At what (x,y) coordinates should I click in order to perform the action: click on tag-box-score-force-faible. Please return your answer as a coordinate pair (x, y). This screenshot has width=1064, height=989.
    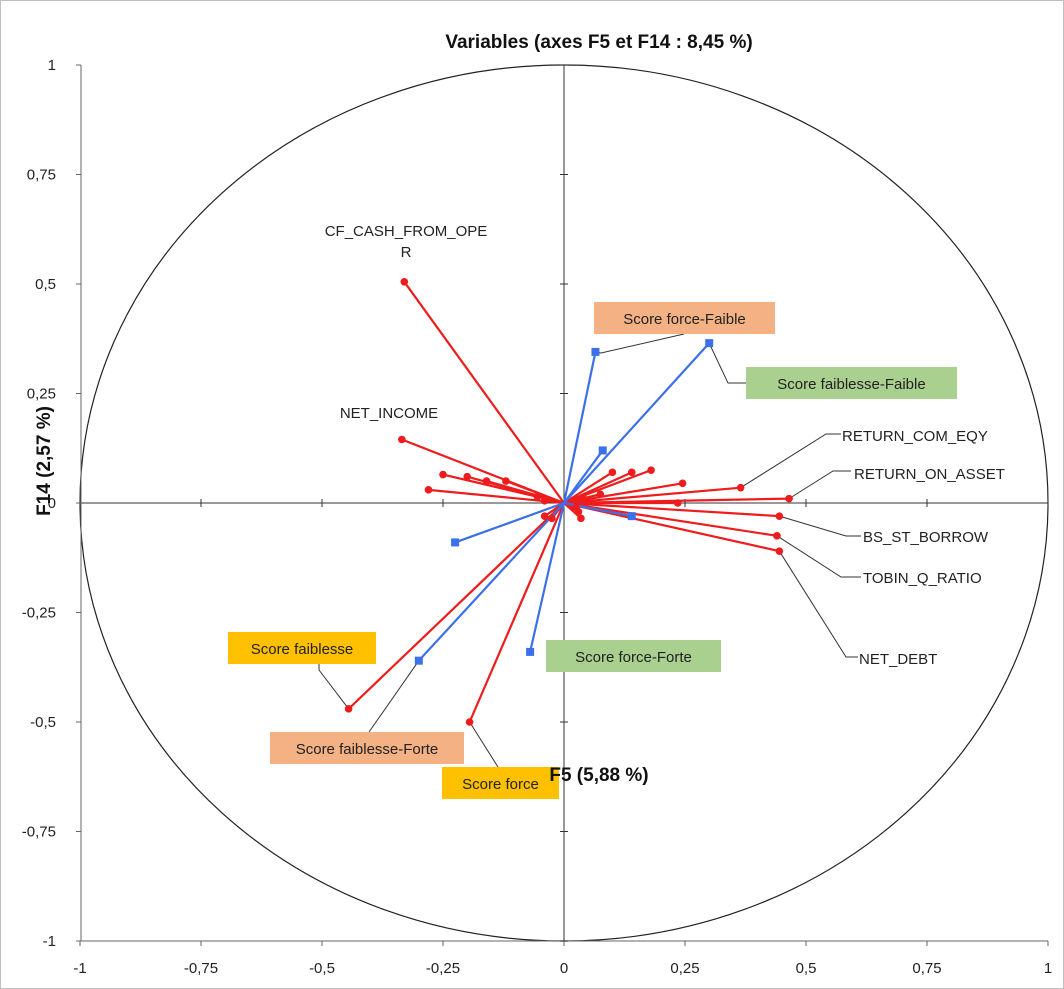
    Looking at the image, I should click on (684, 318).